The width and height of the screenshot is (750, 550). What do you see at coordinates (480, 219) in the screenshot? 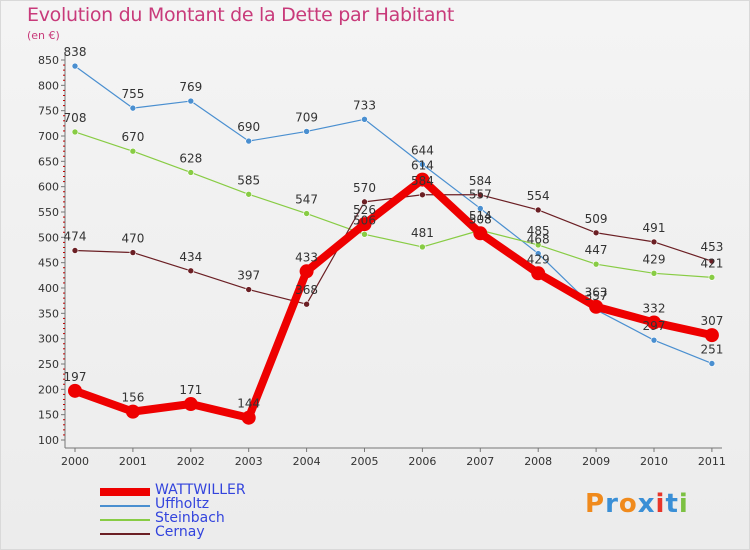
I see `data-label: 508` at bounding box center [480, 219].